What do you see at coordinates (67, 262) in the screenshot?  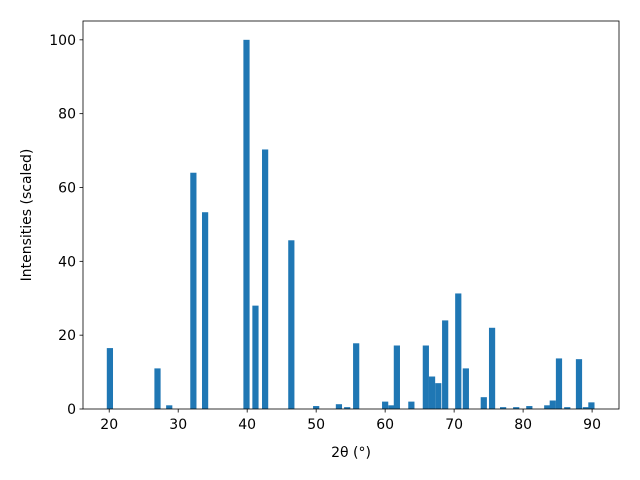 I see `y-tick-label: 40` at bounding box center [67, 262].